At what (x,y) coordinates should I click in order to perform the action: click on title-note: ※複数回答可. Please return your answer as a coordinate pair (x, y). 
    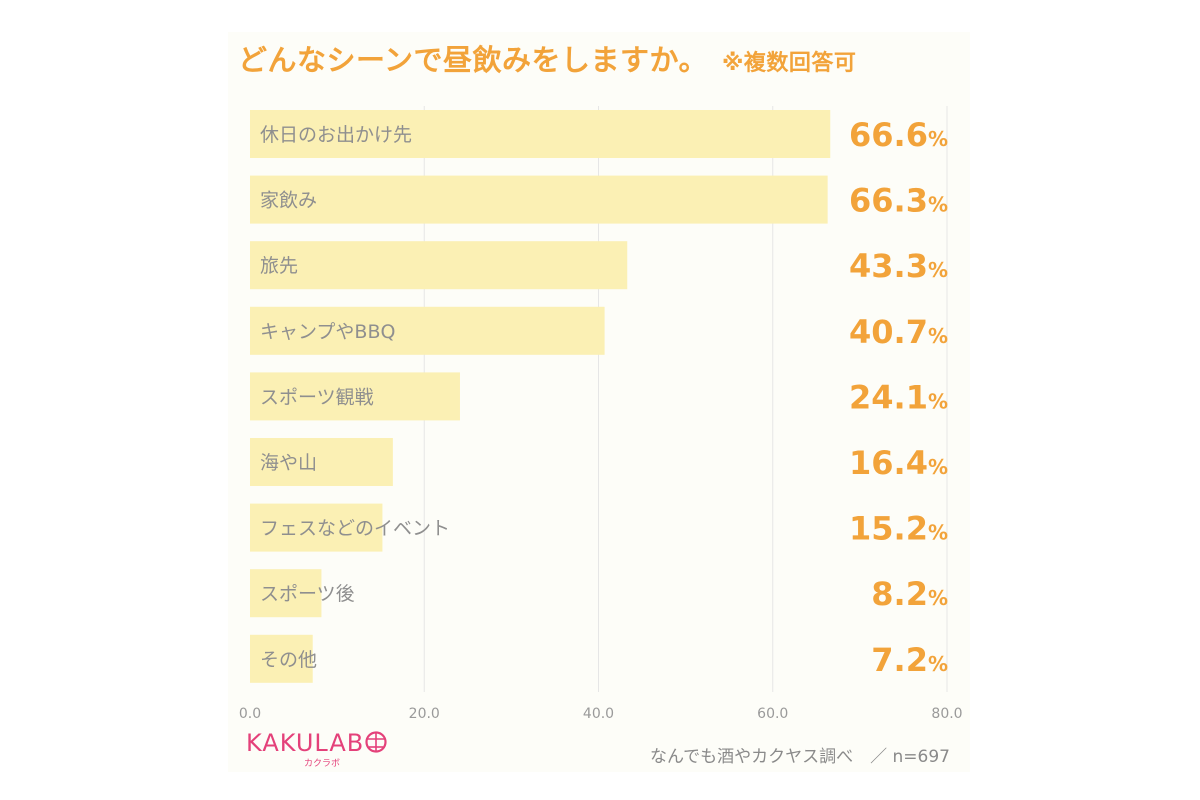
    Looking at the image, I should click on (789, 63).